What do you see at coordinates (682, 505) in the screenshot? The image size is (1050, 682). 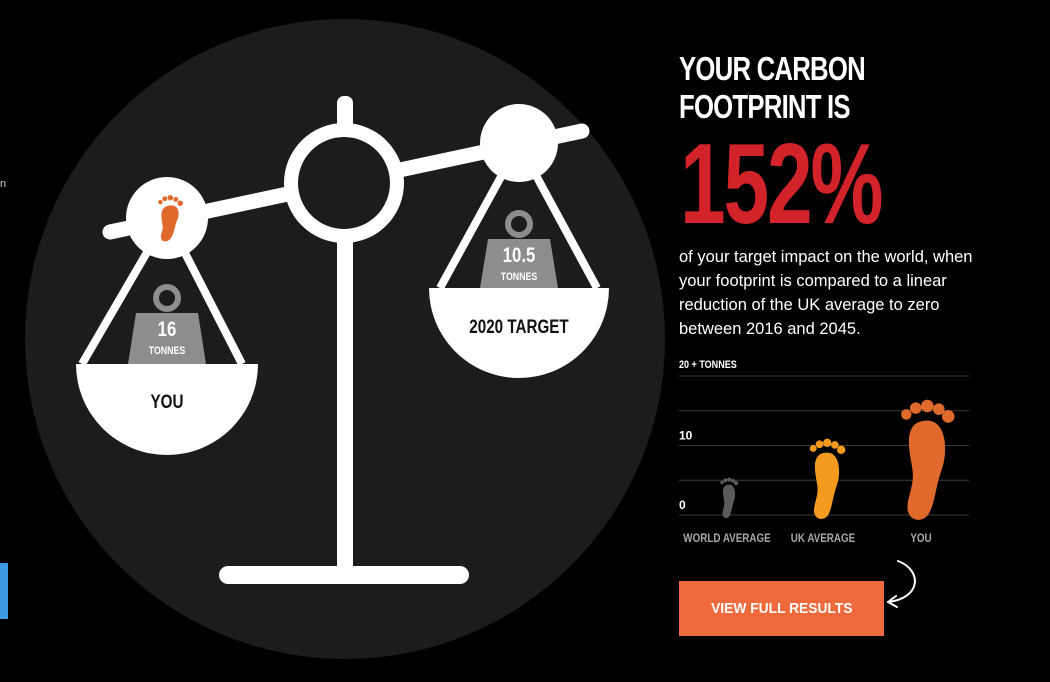 I see `y-tick-label: 0` at bounding box center [682, 505].